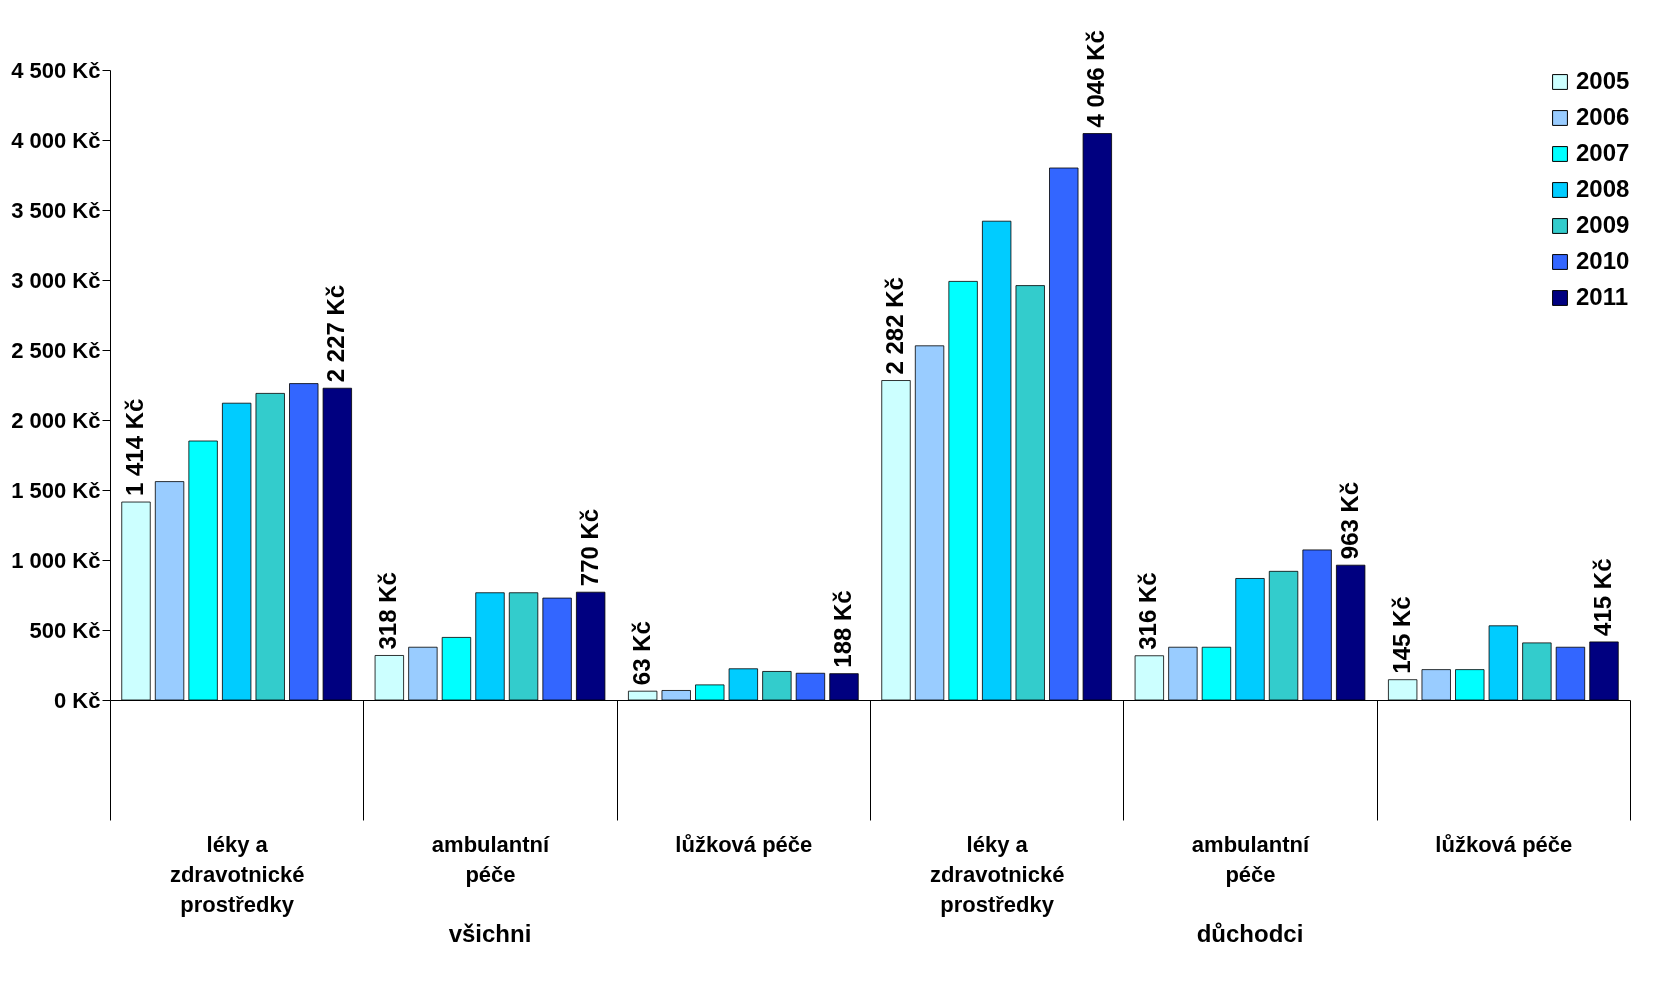  What do you see at coordinates (56, 560) in the screenshot?
I see `y-tick-label: 1 000 Kč` at bounding box center [56, 560].